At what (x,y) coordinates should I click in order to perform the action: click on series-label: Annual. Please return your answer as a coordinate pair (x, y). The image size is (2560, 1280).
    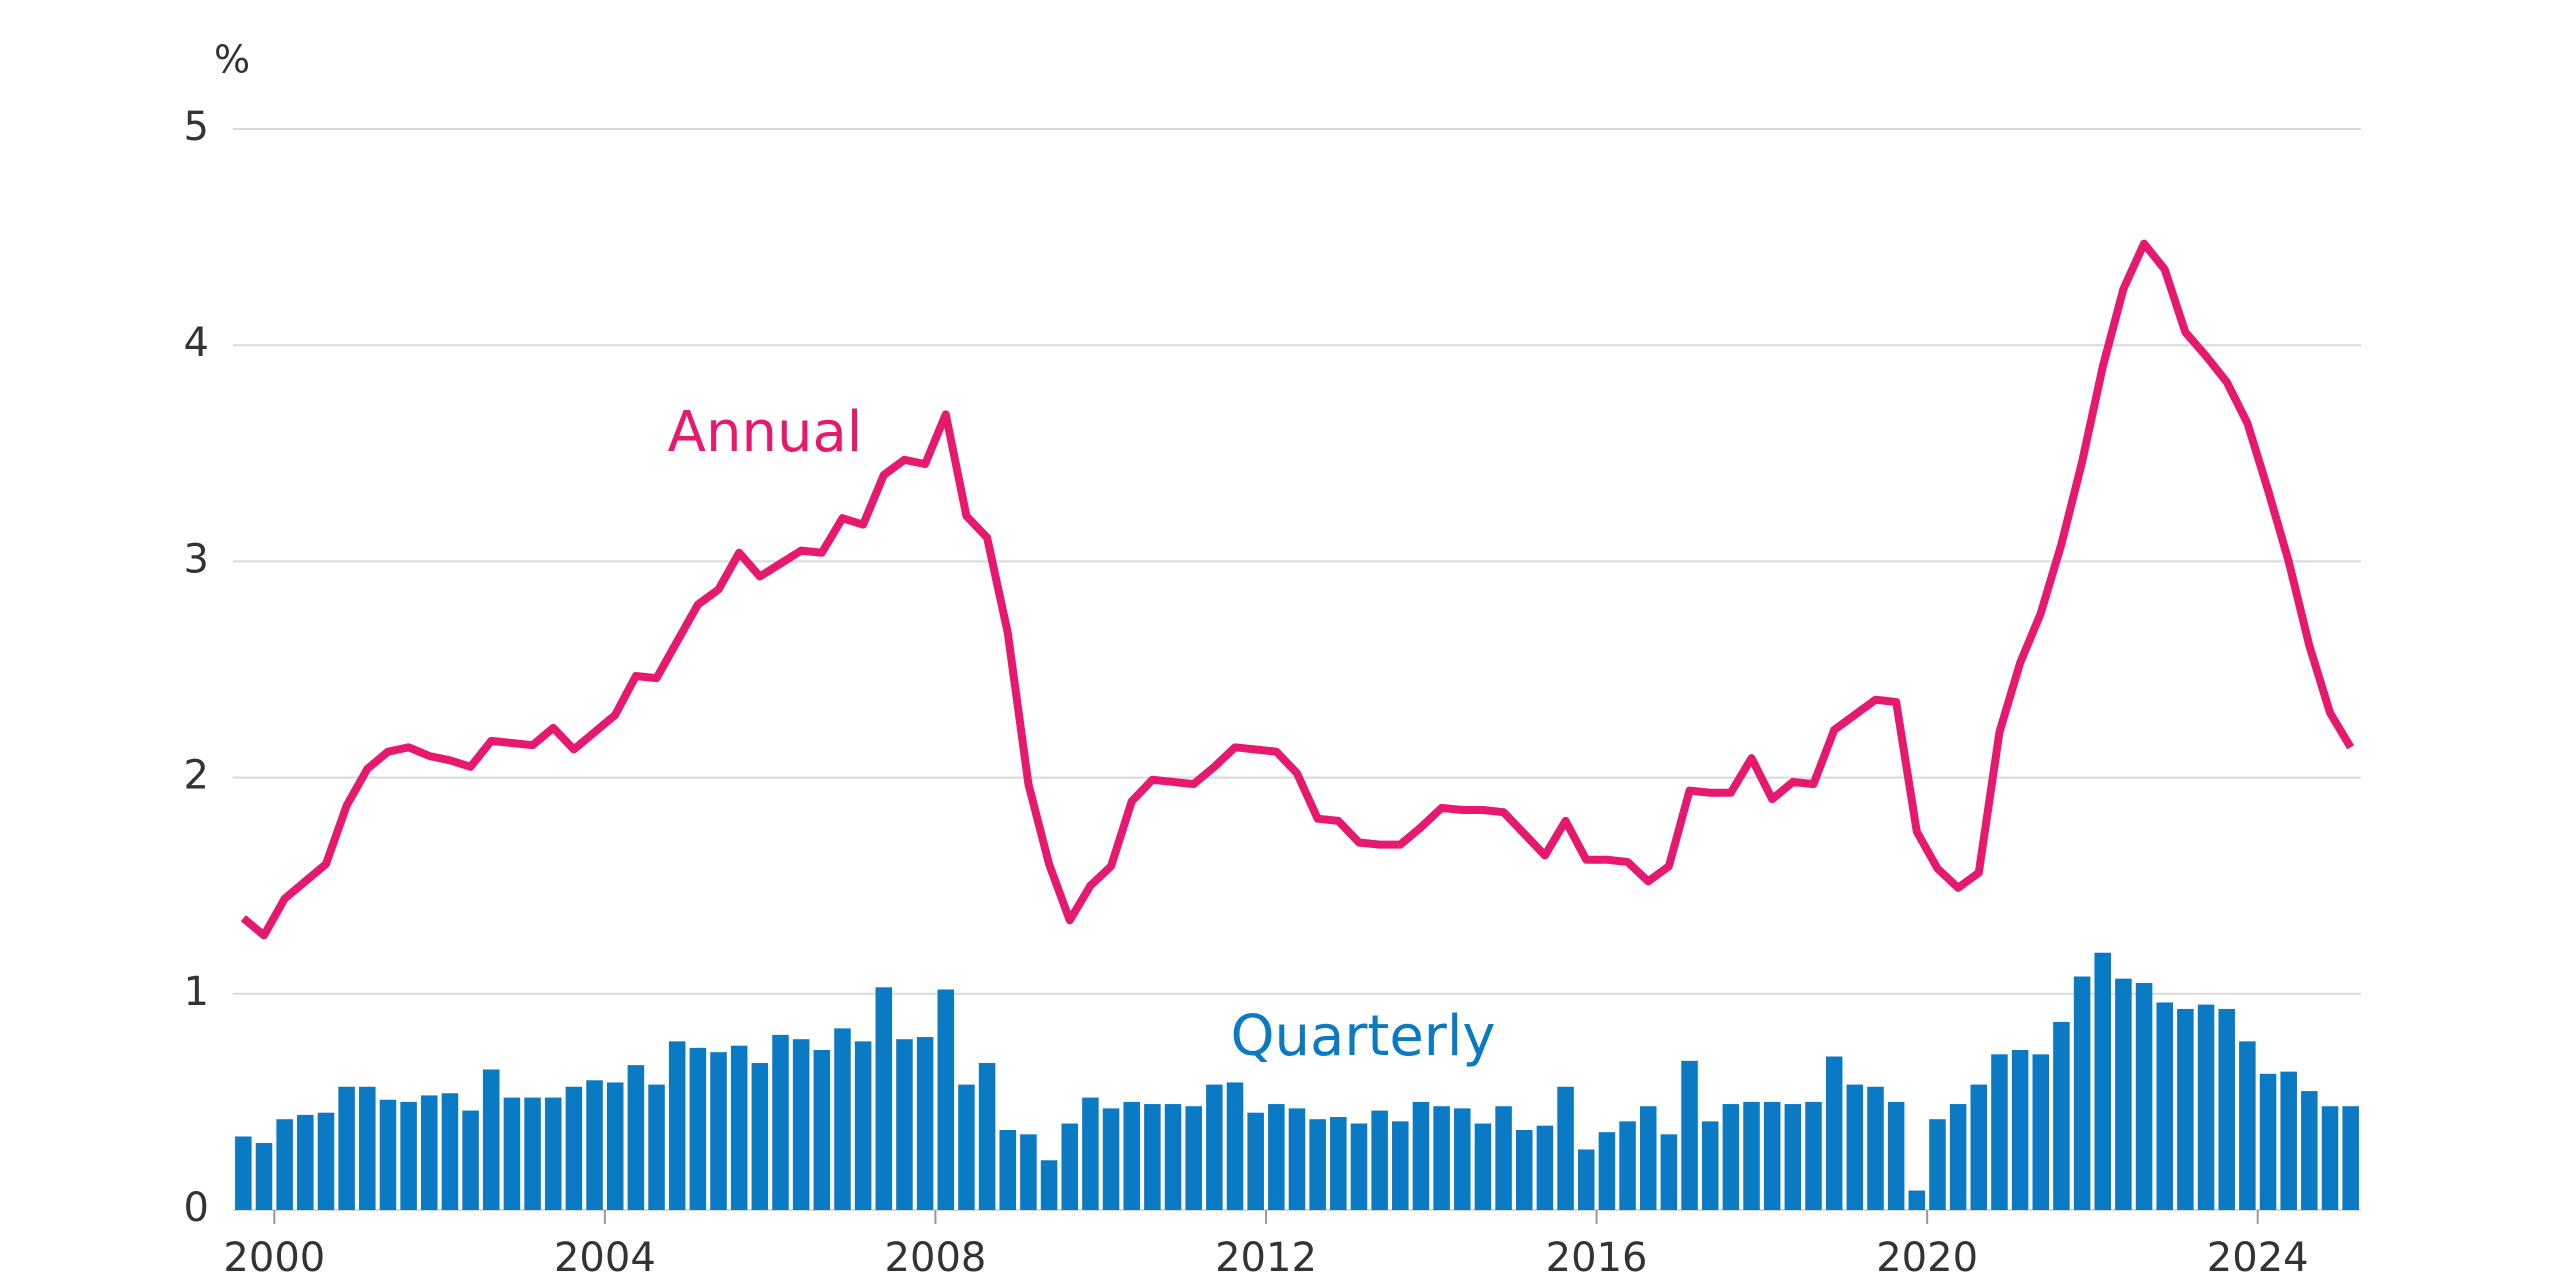
    Looking at the image, I should click on (765, 432).